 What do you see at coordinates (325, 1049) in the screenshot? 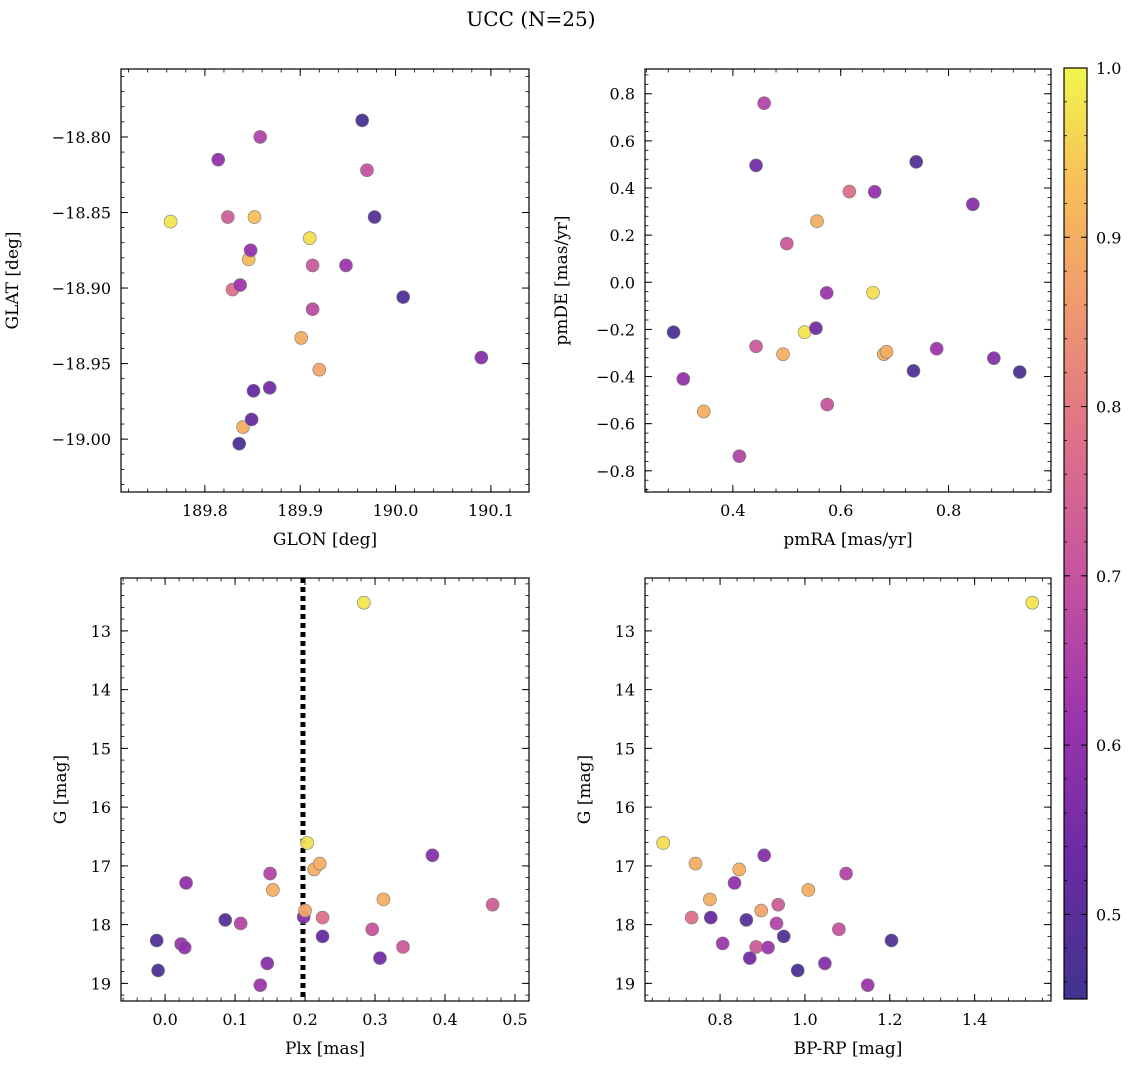
I see `x-axis-label: Plx [mas]` at bounding box center [325, 1049].